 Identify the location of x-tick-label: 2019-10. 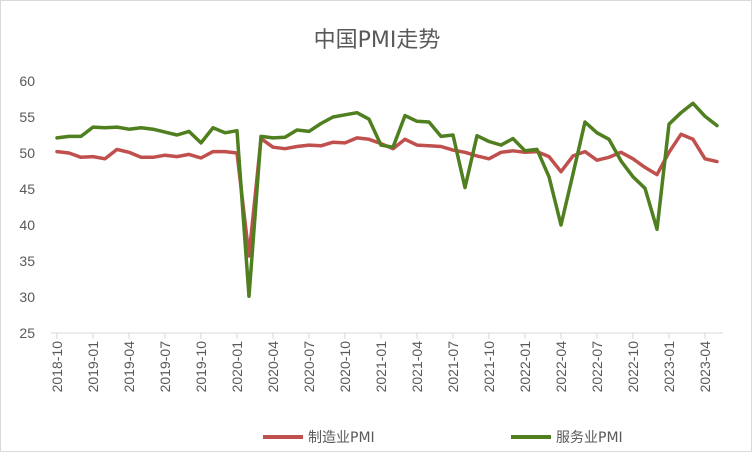
(201, 367).